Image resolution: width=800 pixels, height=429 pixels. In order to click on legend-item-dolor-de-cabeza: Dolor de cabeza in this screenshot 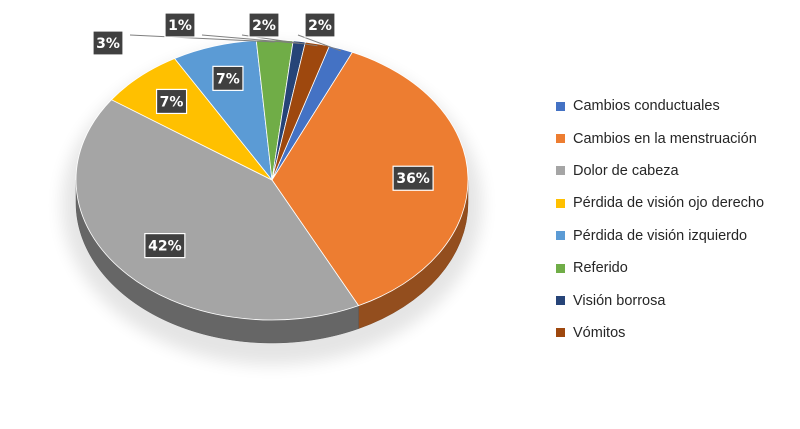, I will do `click(660, 171)`.